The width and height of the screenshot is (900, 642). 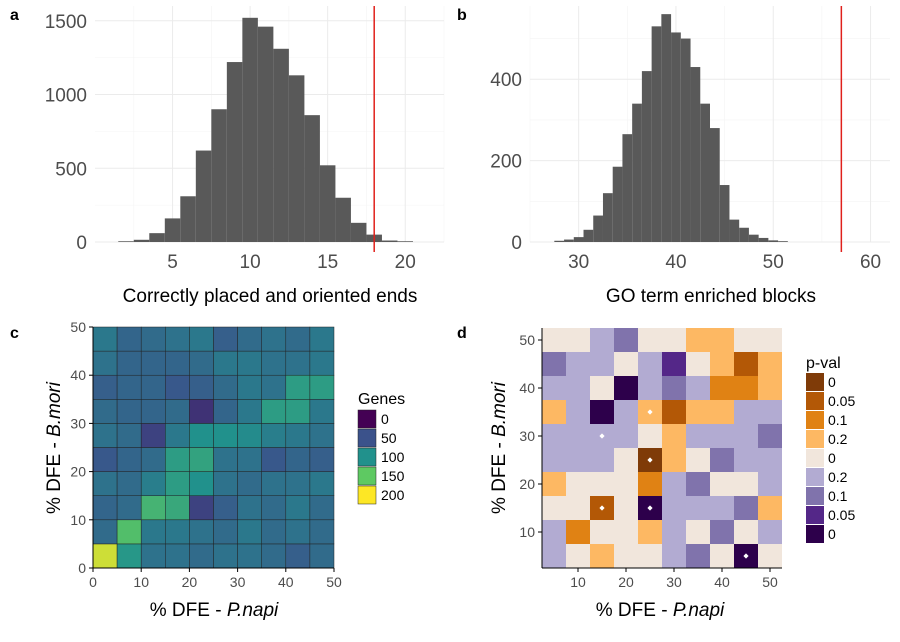 What do you see at coordinates (250, 262) in the screenshot?
I see `x-tick-label: 10` at bounding box center [250, 262].